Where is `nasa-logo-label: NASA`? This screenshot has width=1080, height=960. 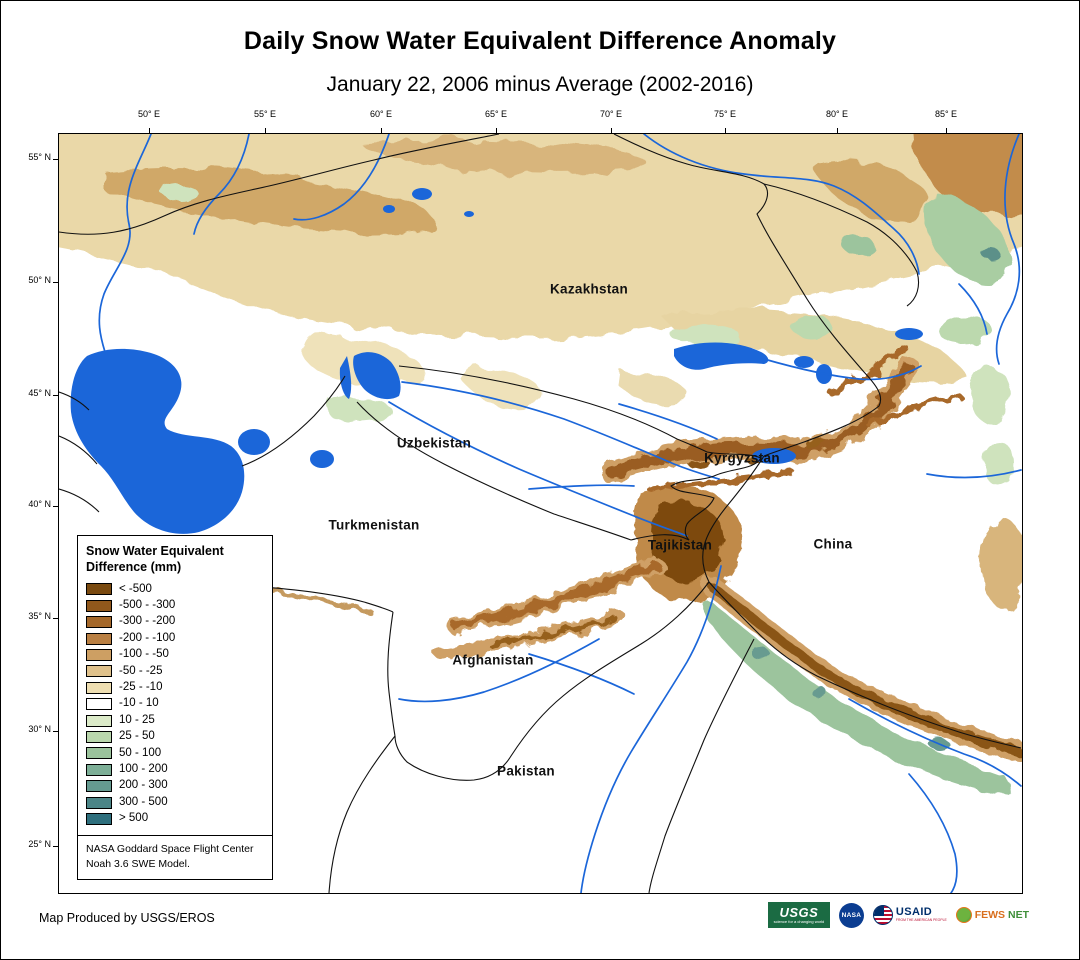 nasa-logo-label: NASA is located at coordinates (851, 915).